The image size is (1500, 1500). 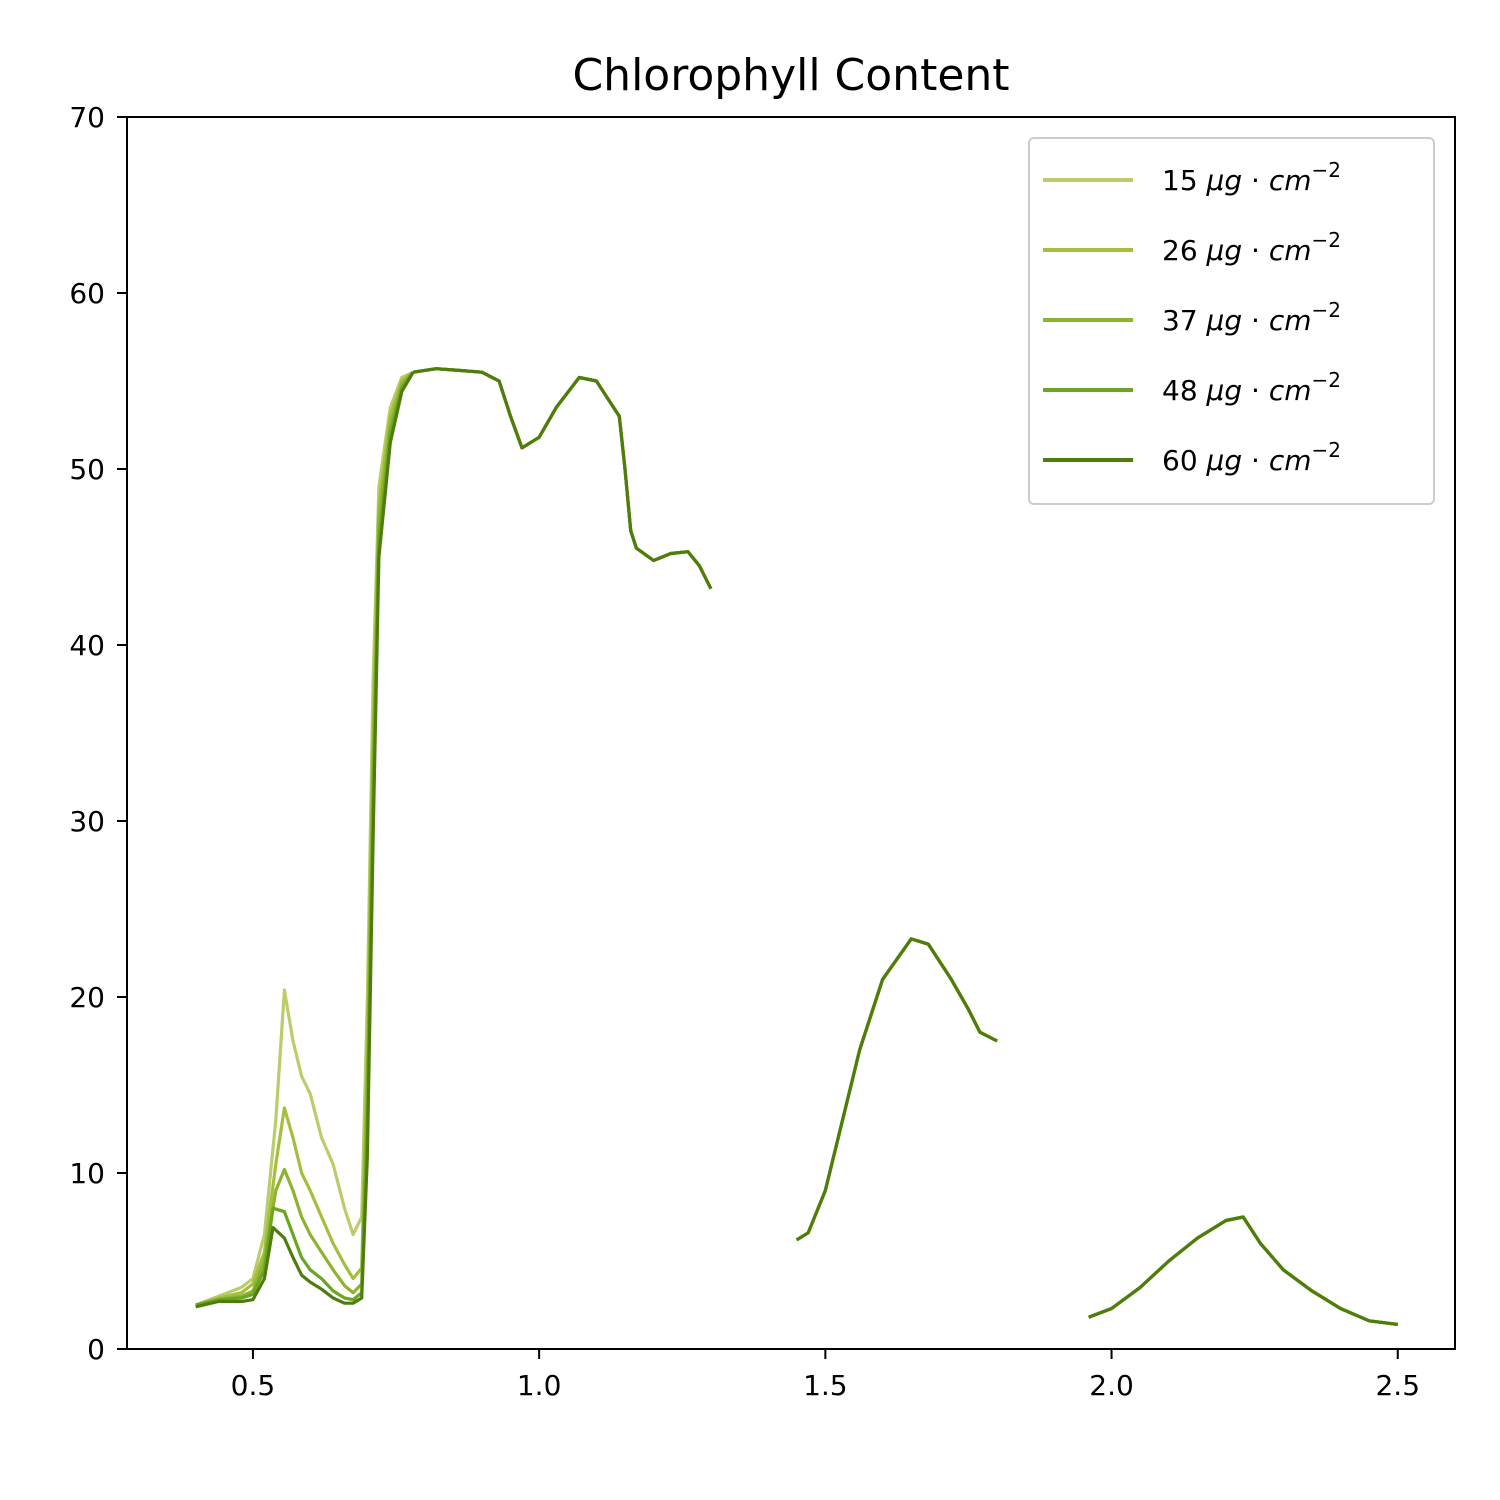 What do you see at coordinates (87, 1173) in the screenshot?
I see `y-tick-label: 10` at bounding box center [87, 1173].